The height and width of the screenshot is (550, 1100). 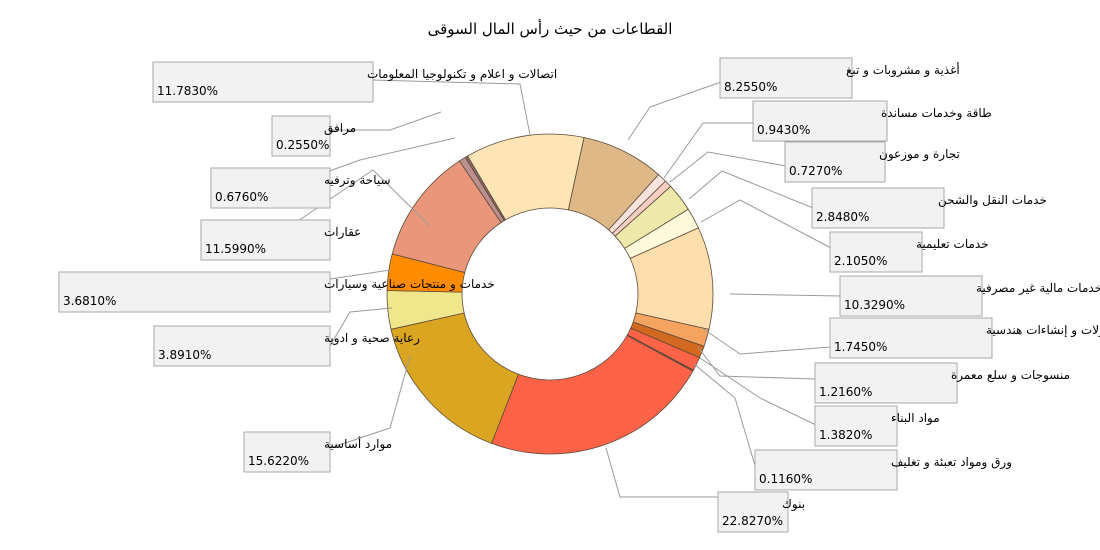 I want to click on label-name: بنوك, so click(x=793, y=504).